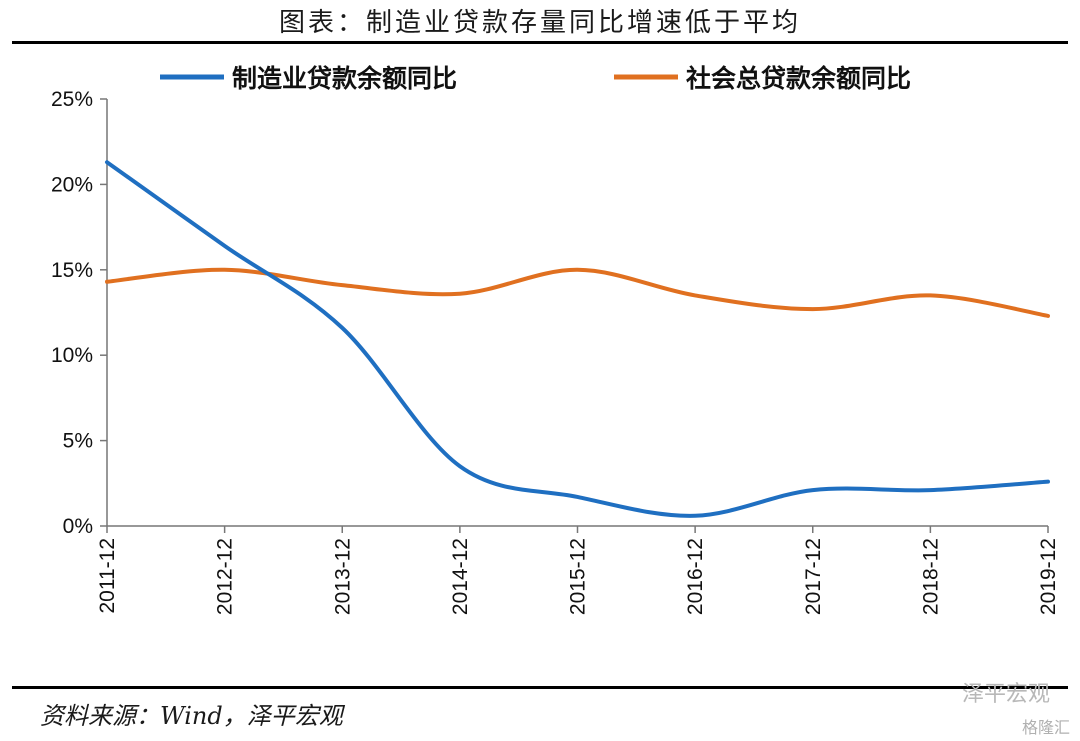  Describe the element at coordinates (695, 576) in the screenshot. I see `x-tick-label: 2016-12` at that location.